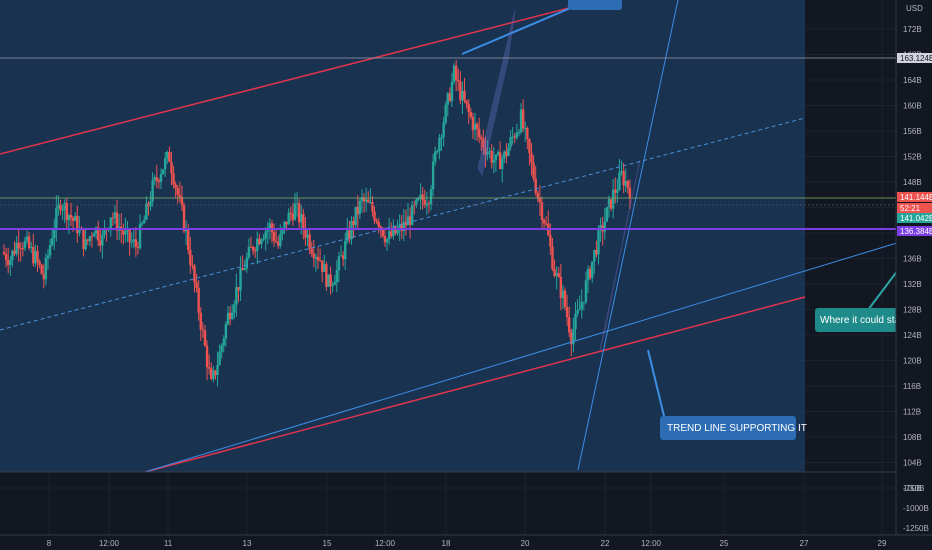 Image resolution: width=932 pixels, height=550 pixels. I want to click on price-tick-label: 112B, so click(912, 412).